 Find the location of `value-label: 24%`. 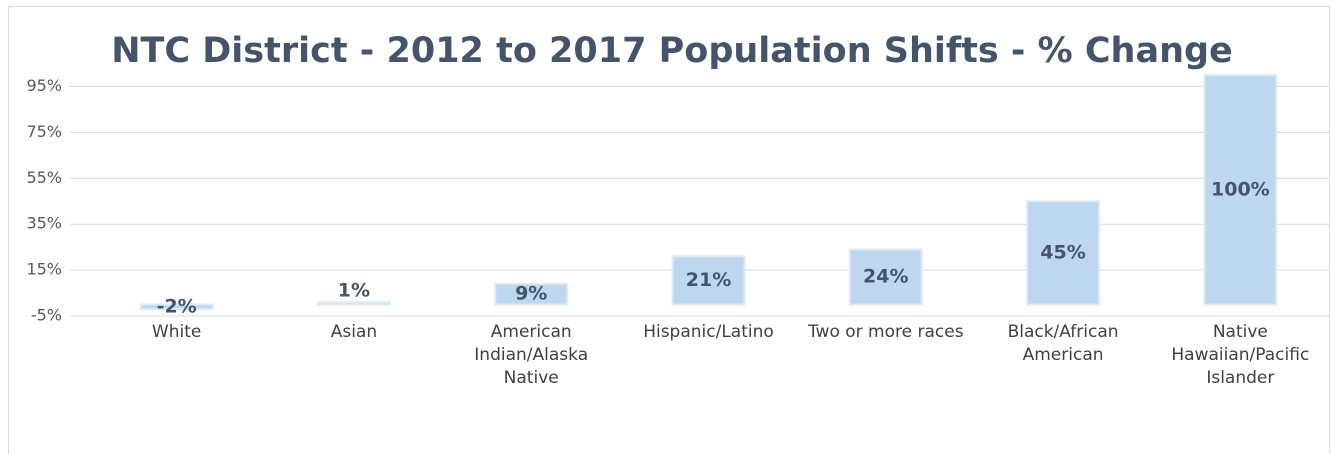

value-label: 24% is located at coordinates (885, 276).